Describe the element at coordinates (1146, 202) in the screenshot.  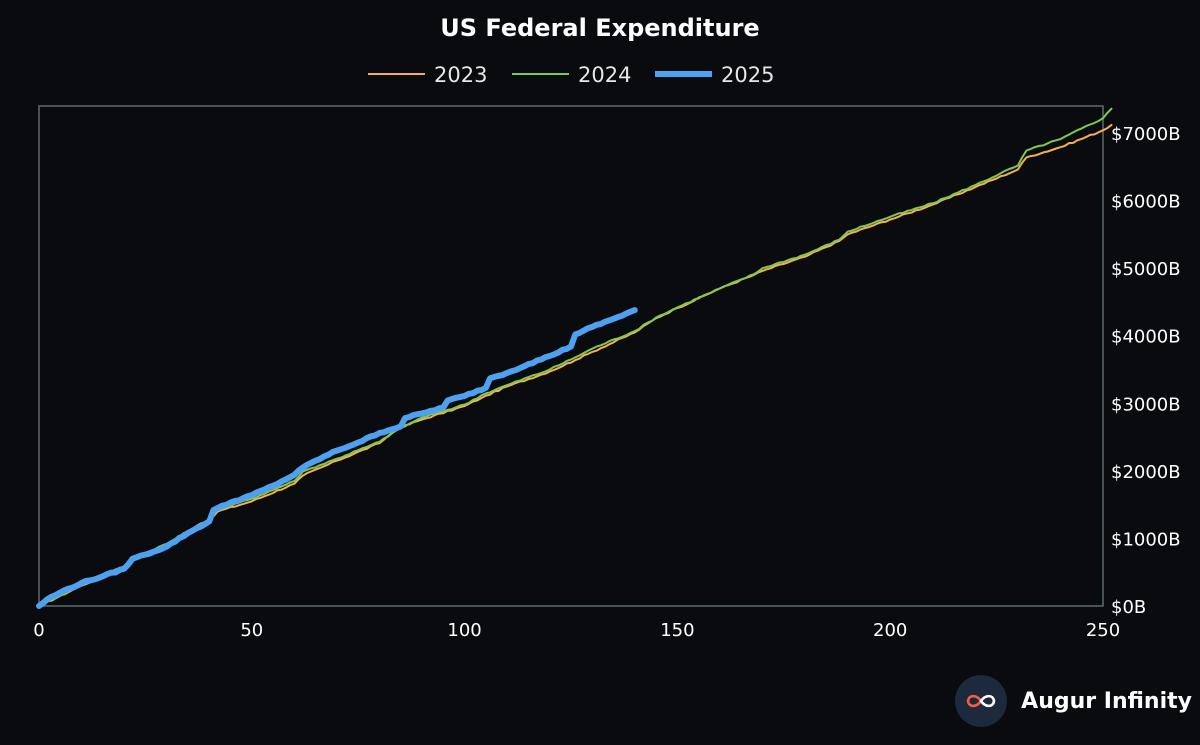
I see `y-tick-label: $6000B` at that location.